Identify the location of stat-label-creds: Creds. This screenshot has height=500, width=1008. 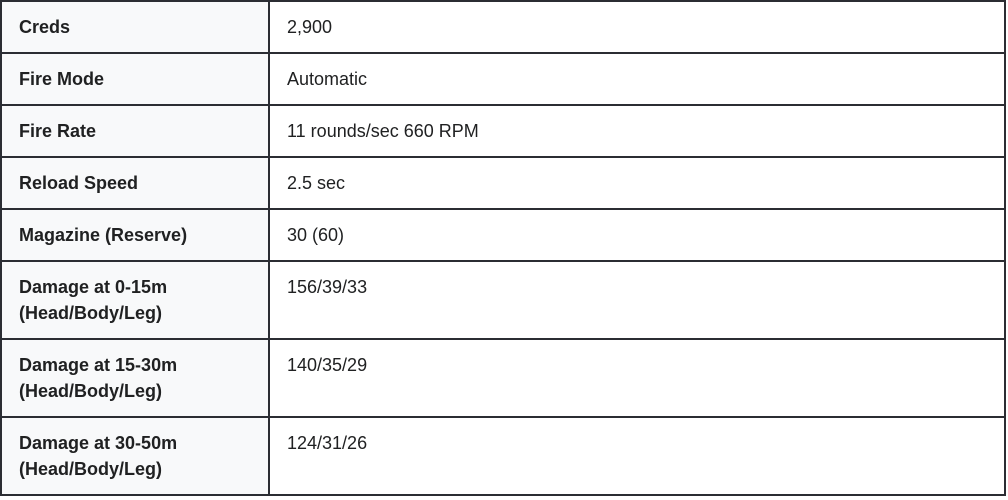
(135, 27).